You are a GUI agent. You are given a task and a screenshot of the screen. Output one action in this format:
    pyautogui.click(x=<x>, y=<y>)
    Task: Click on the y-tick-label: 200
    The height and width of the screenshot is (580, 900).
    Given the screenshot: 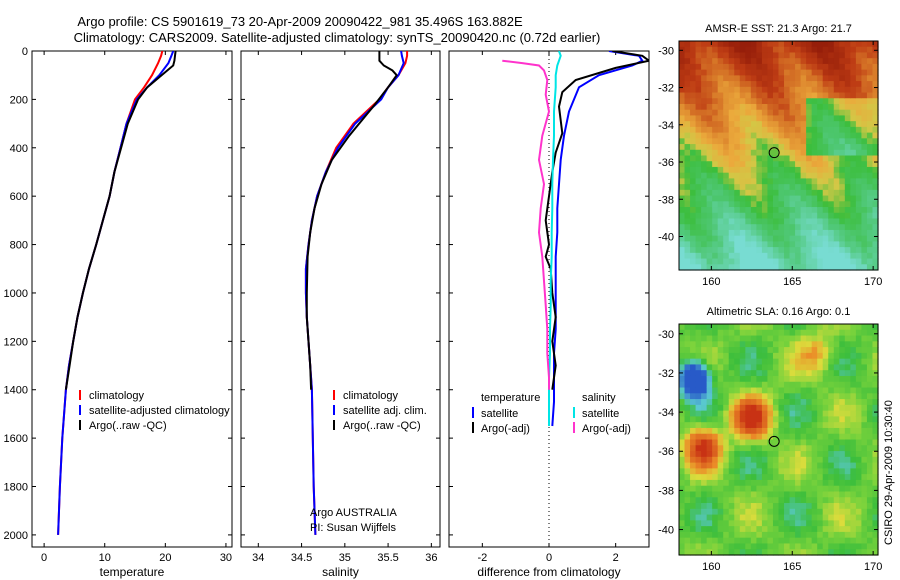 What is the action you would take?
    pyautogui.click(x=19, y=100)
    